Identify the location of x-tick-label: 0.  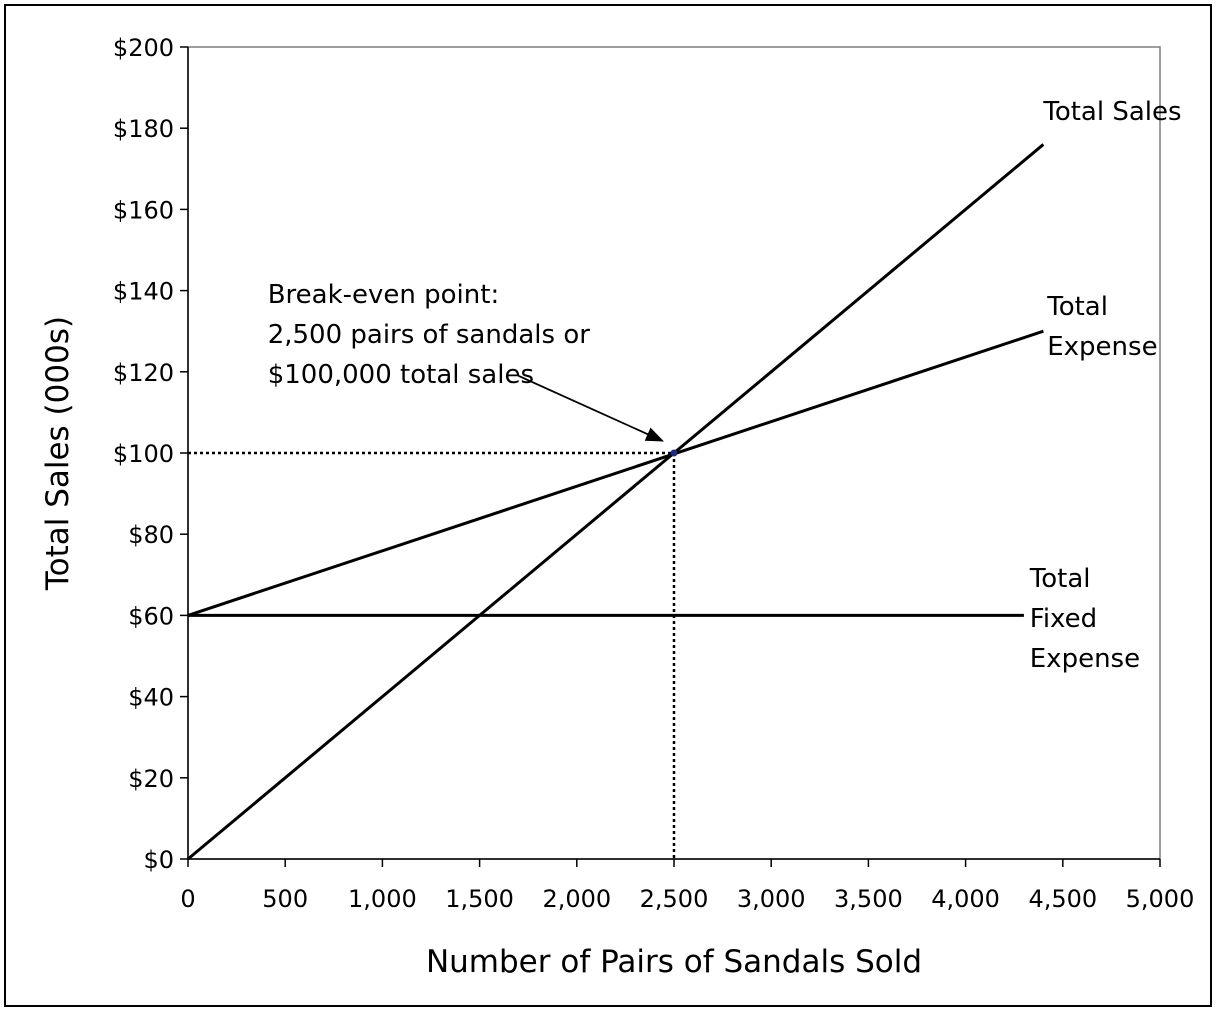
(187, 899).